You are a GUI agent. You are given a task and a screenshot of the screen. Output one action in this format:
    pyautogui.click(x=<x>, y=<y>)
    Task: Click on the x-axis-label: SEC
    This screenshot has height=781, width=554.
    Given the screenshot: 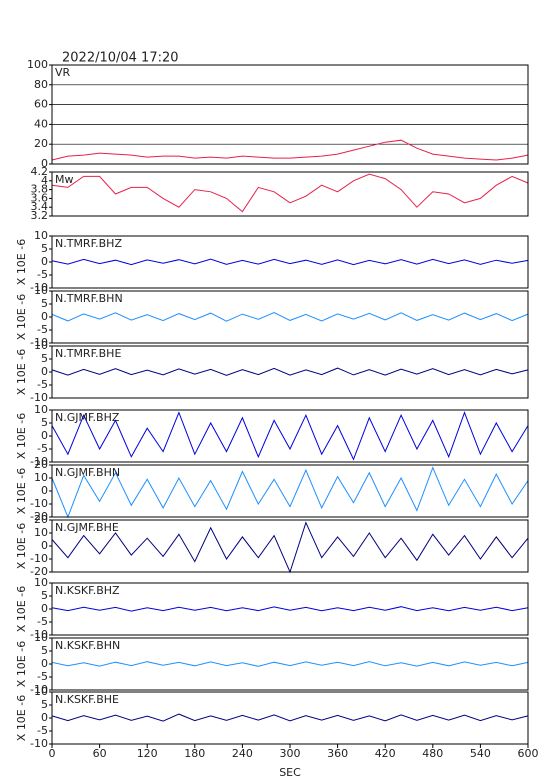 What is the action you would take?
    pyautogui.click(x=290, y=772)
    